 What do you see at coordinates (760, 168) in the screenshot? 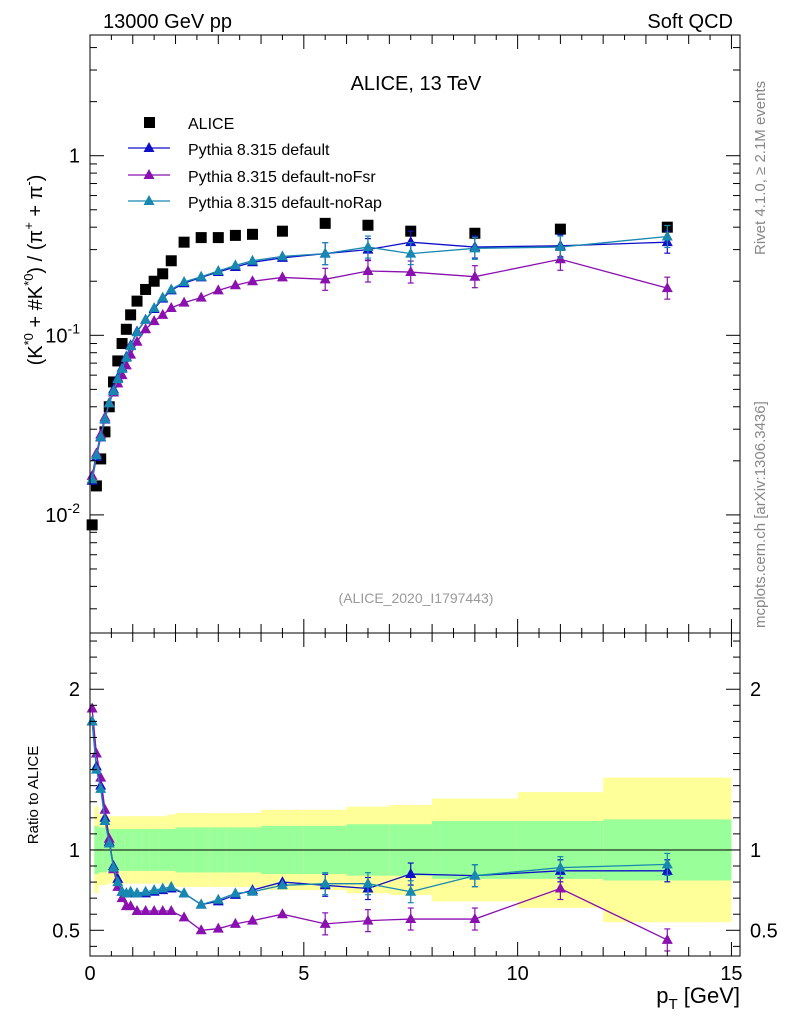
I see `rivet-label: Rivet 4.1.0, ≥ 2.1M events` at bounding box center [760, 168].